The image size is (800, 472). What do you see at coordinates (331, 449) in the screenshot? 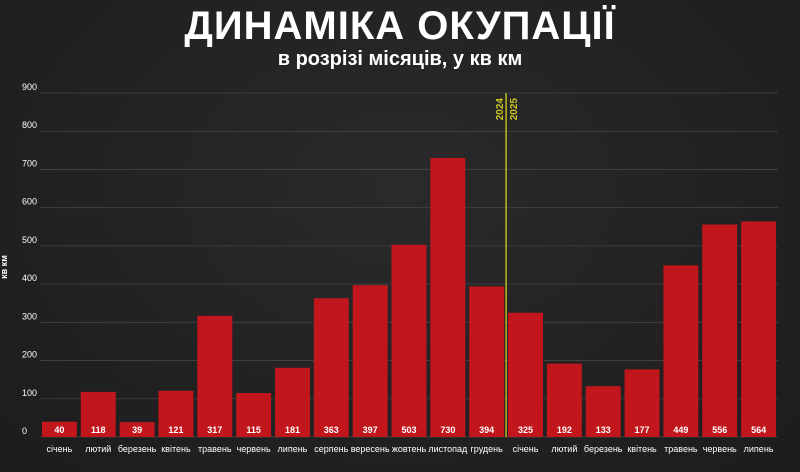
I see `x-tick-label: серпень` at bounding box center [331, 449].